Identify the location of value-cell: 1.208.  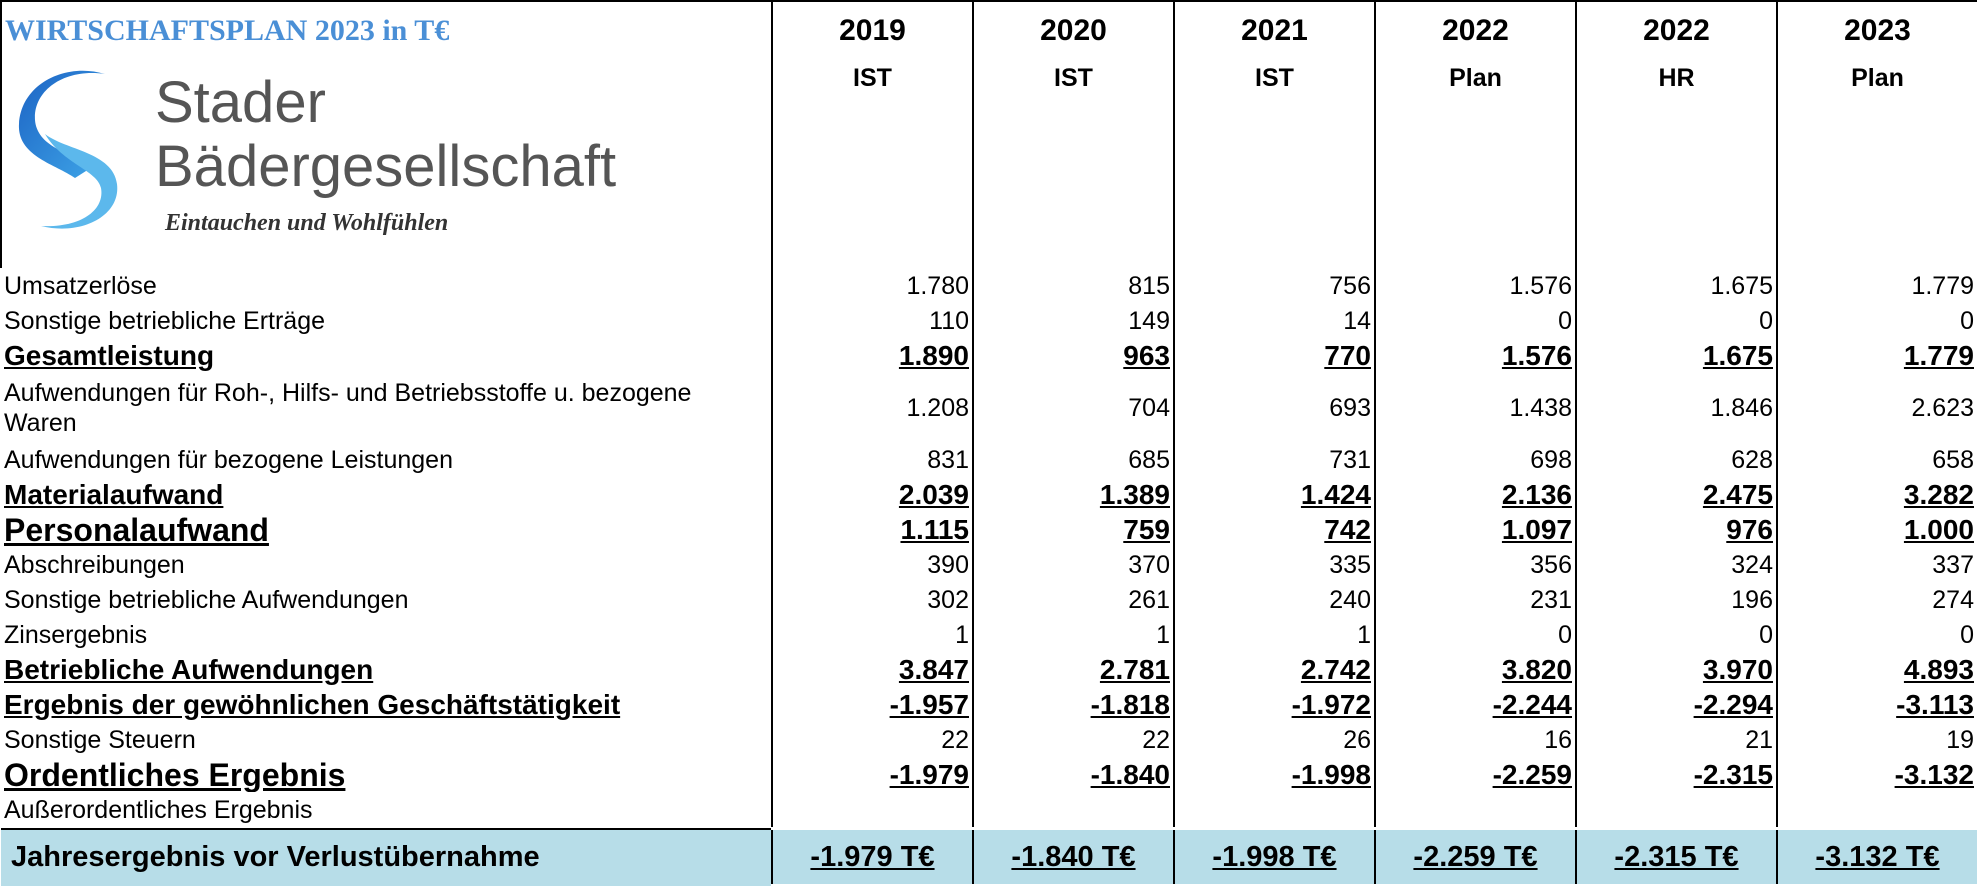
(872, 407).